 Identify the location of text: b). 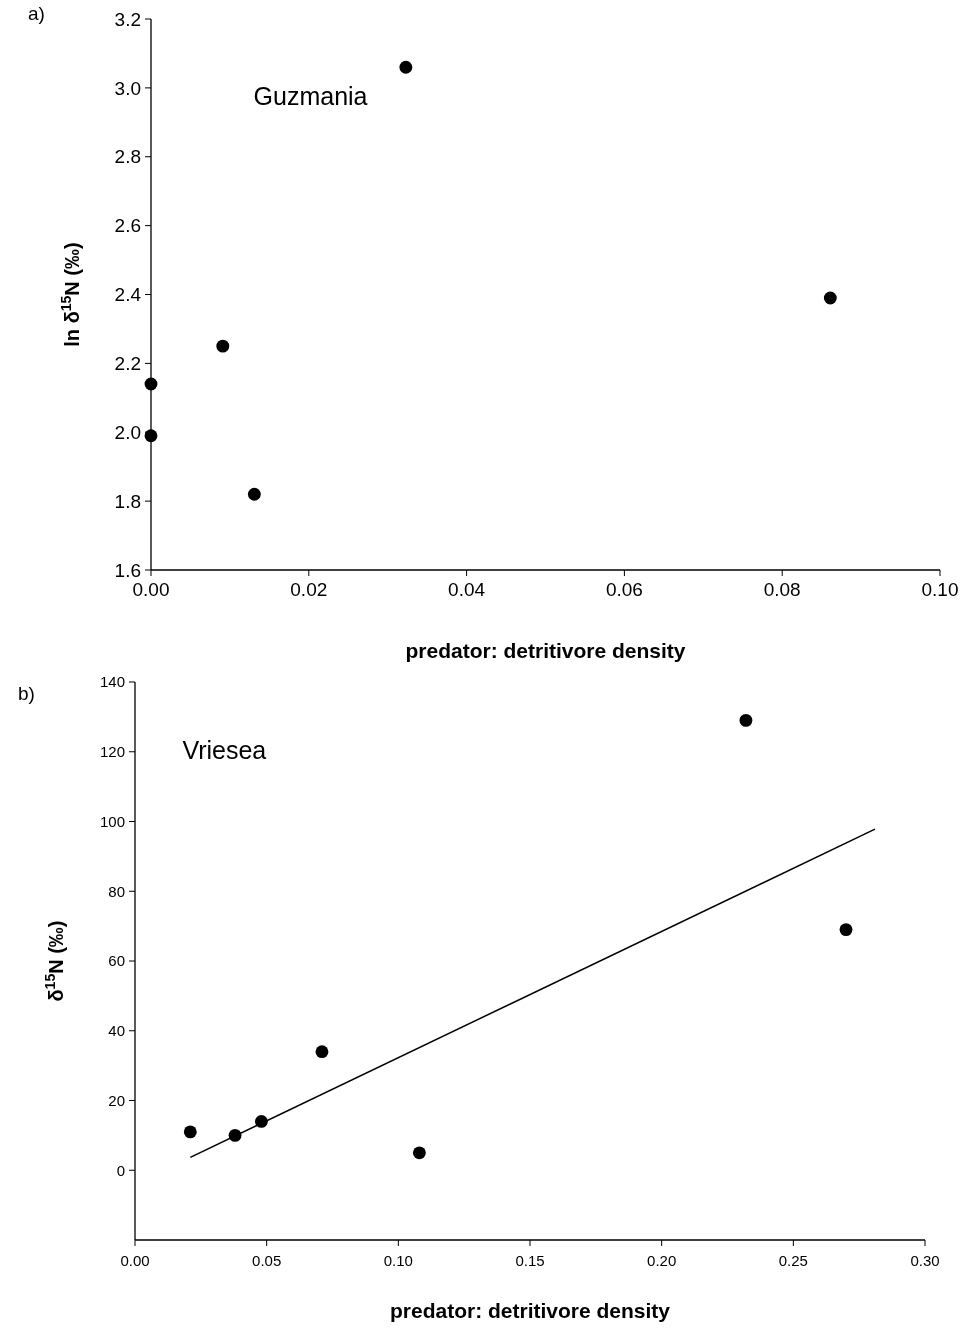
(26, 693).